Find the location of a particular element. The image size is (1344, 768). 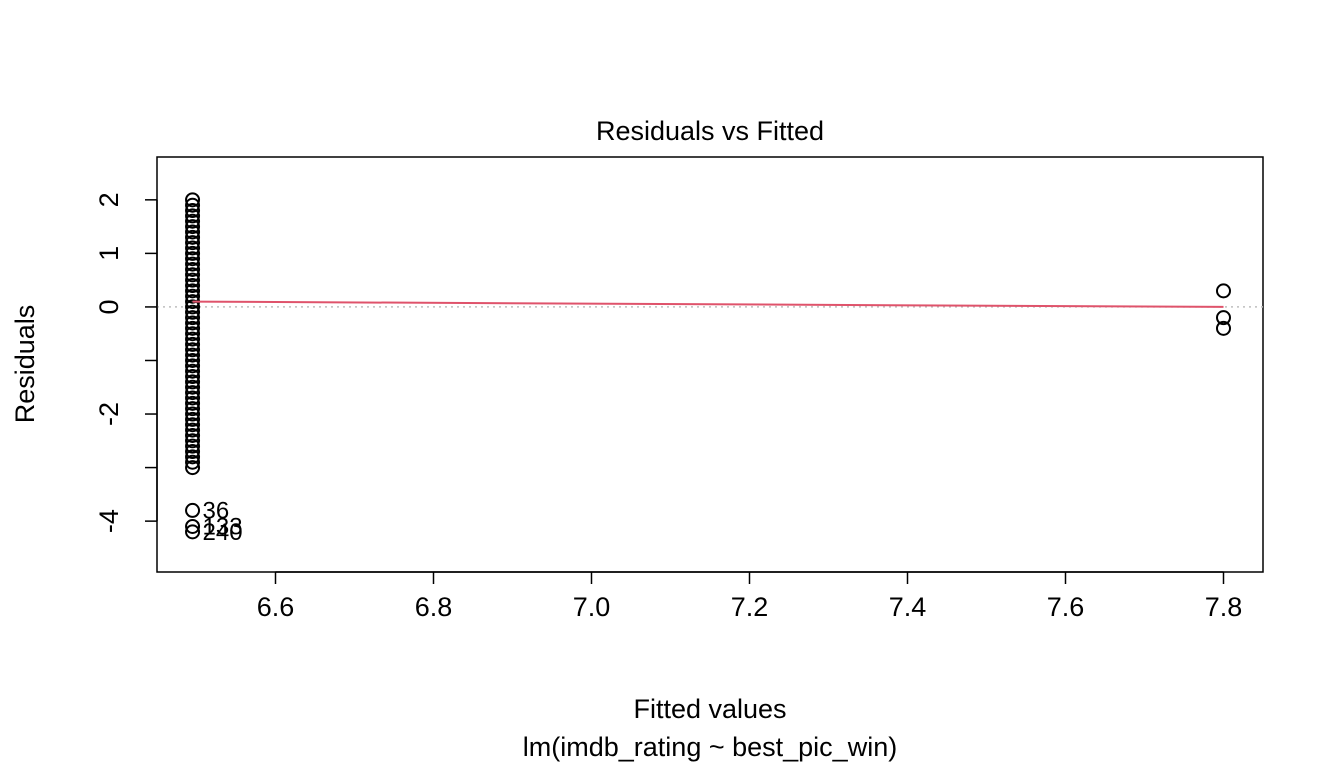

point-label: 133 is located at coordinates (223, 526).